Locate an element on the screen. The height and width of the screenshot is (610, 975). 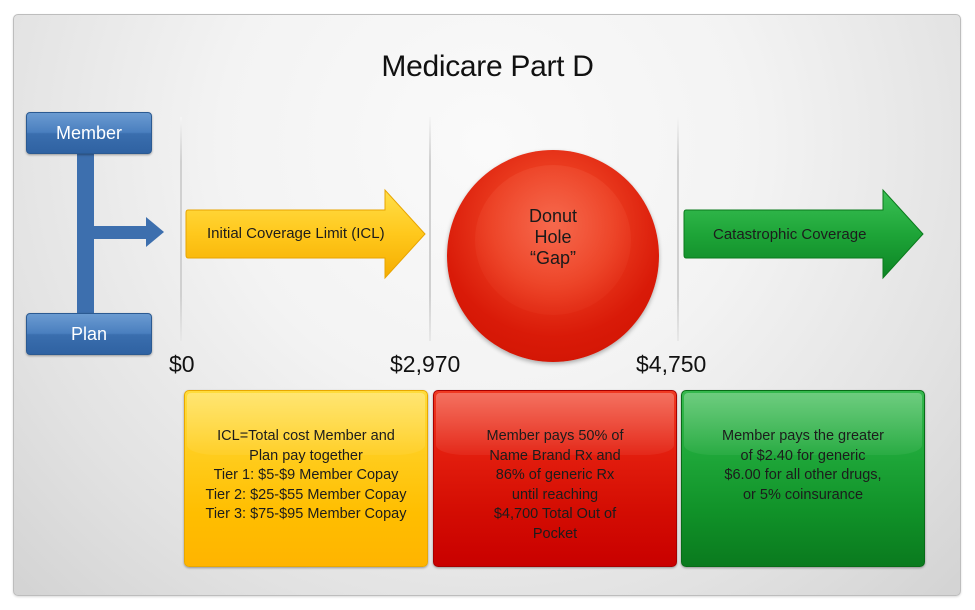
diagram-title: Medicare Part D is located at coordinates (487, 66).